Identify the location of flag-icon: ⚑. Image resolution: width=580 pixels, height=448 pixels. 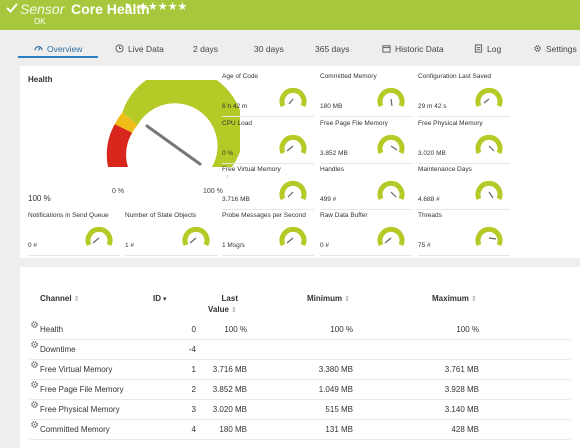
(128, 7).